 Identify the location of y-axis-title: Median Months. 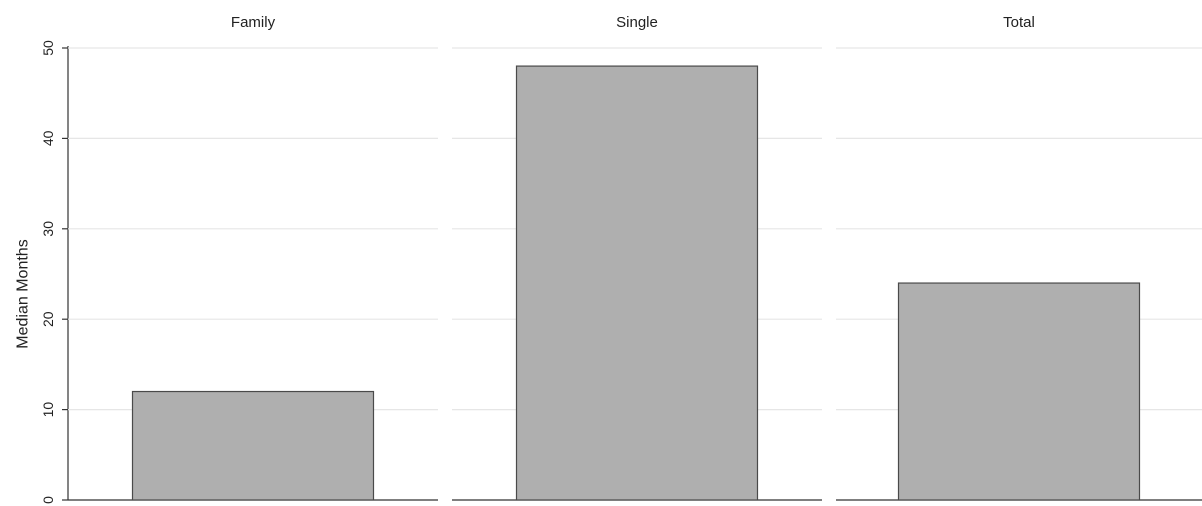
(23, 293).